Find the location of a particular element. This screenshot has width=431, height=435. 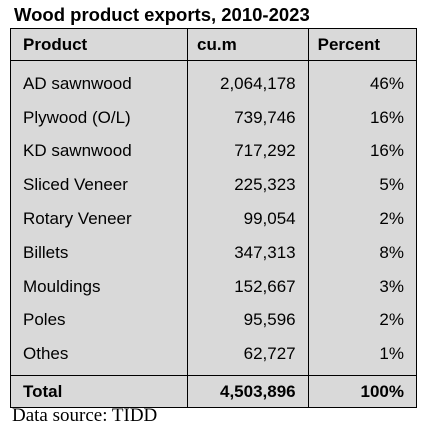

table-row: Sliced Veneer 225,323 5% is located at coordinates (213, 185).